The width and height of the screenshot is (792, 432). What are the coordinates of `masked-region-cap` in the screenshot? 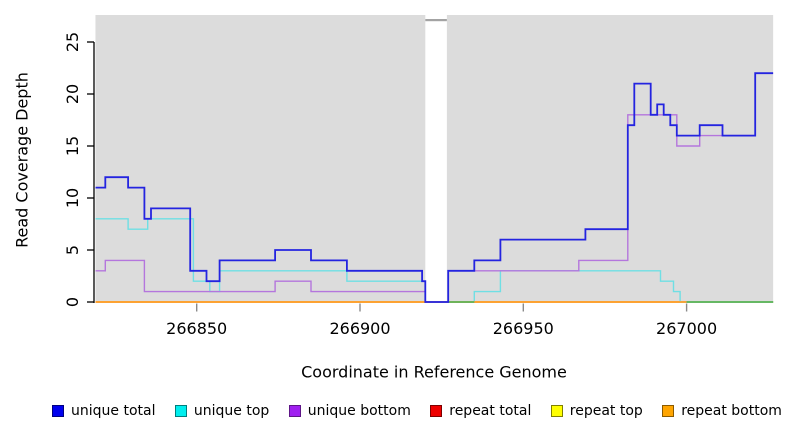 It's located at (436, 20).